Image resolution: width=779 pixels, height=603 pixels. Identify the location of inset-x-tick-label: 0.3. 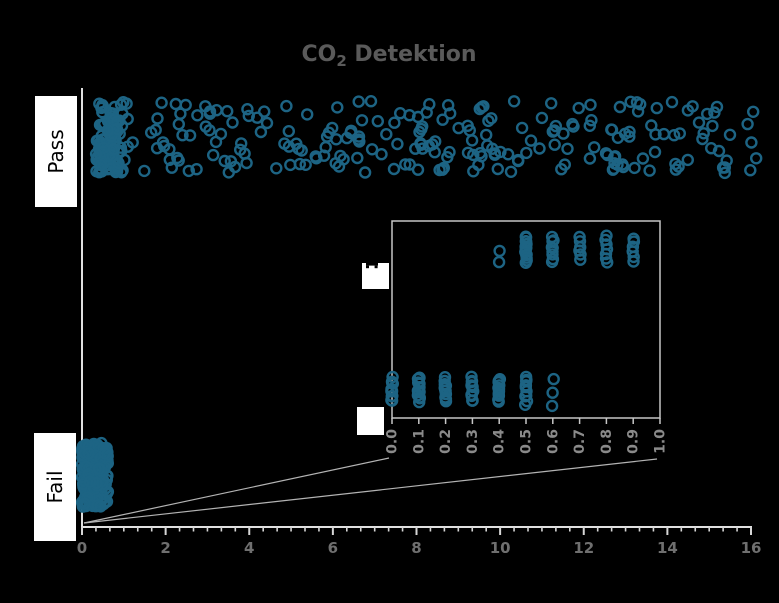
(473, 441).